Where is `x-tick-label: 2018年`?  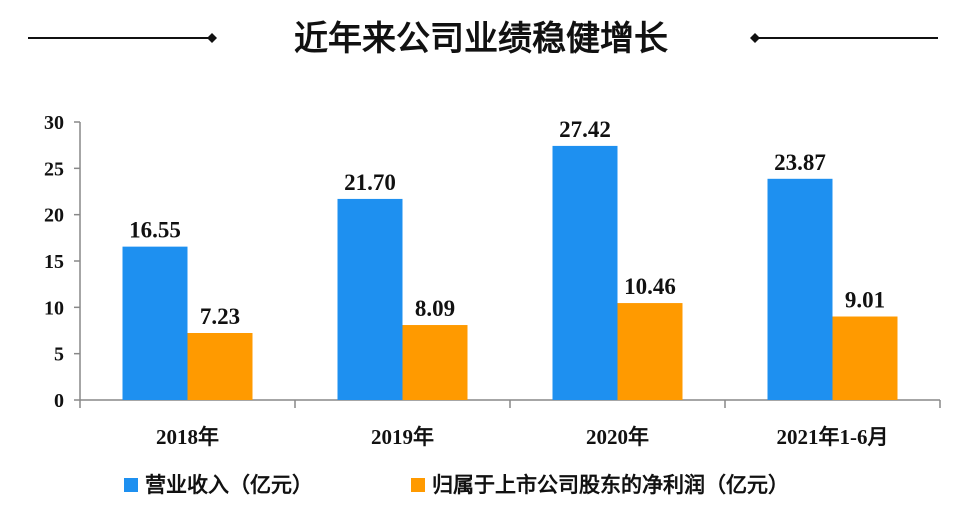 x-tick-label: 2018年 is located at coordinates (187, 437).